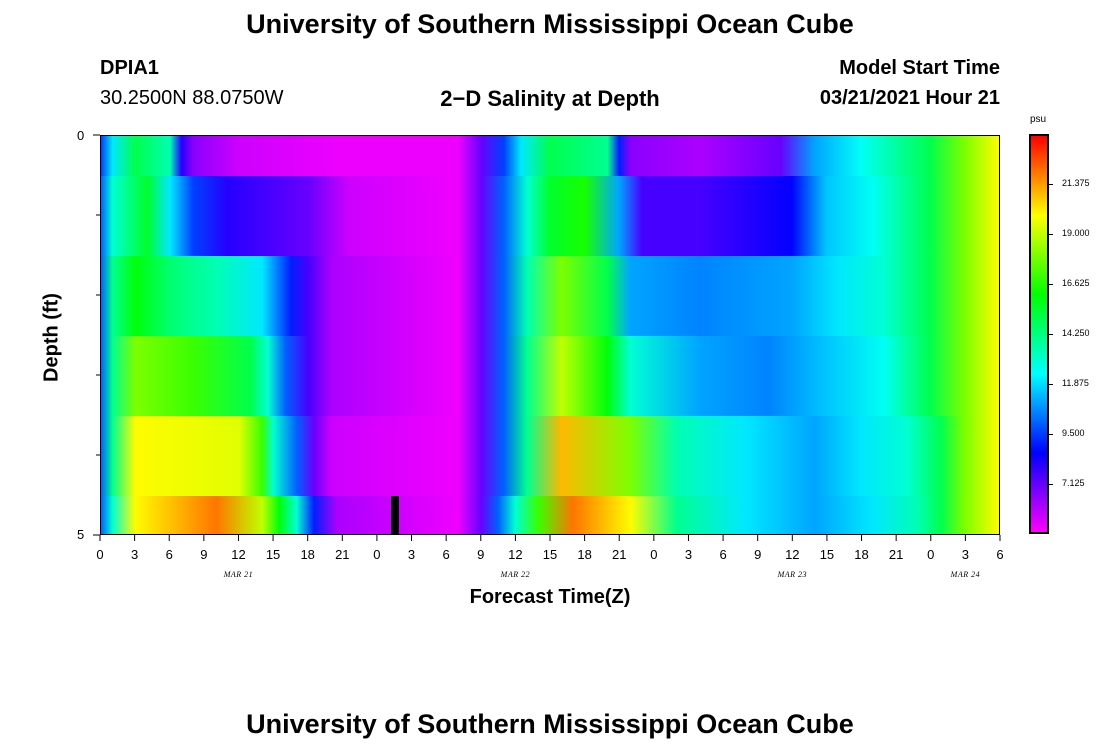  I want to click on colorbar-tick-label-5: 9.500, so click(1073, 433).